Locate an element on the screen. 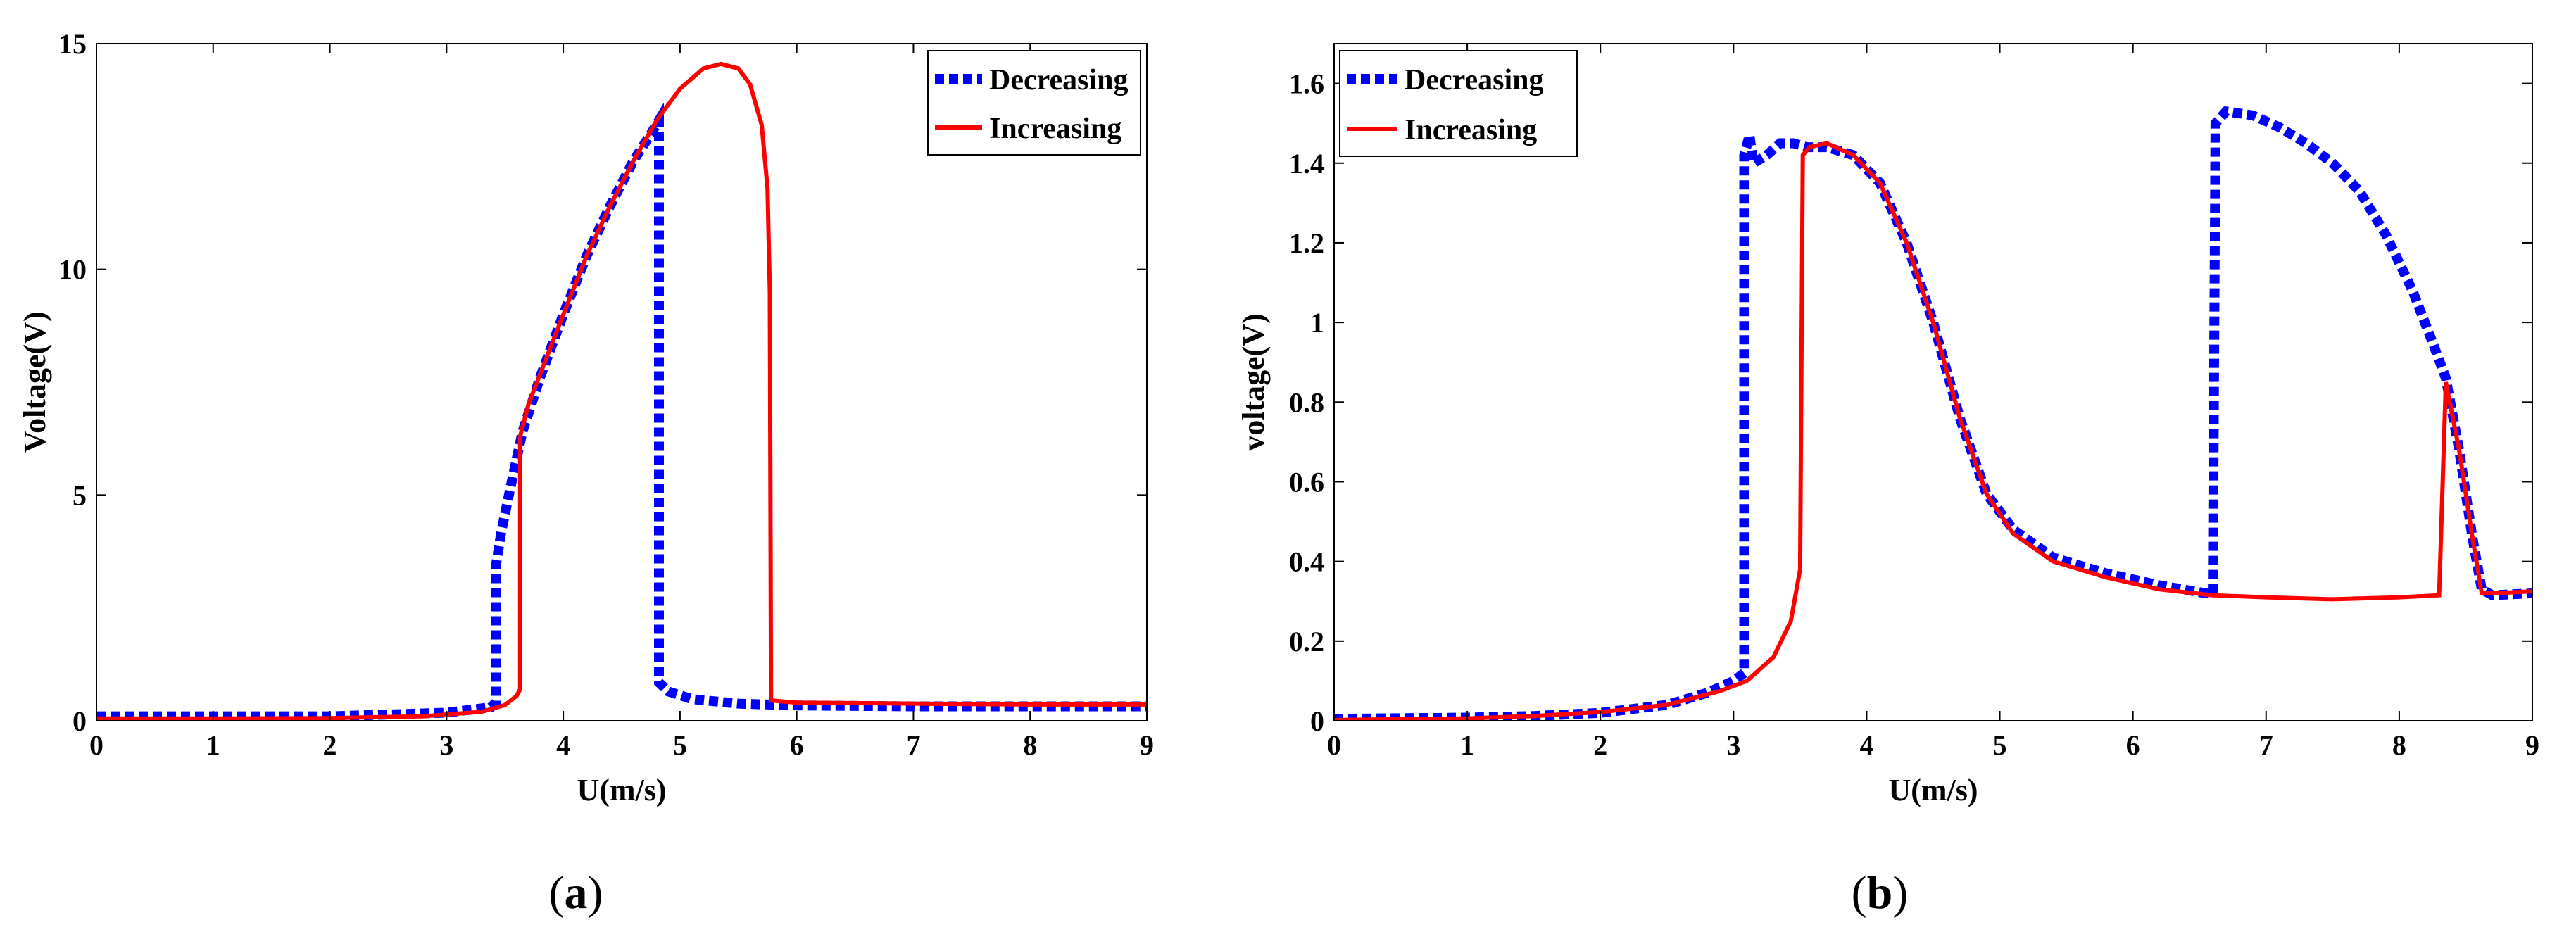  y-axis-label-a: Voltage(V) is located at coordinates (35, 382).